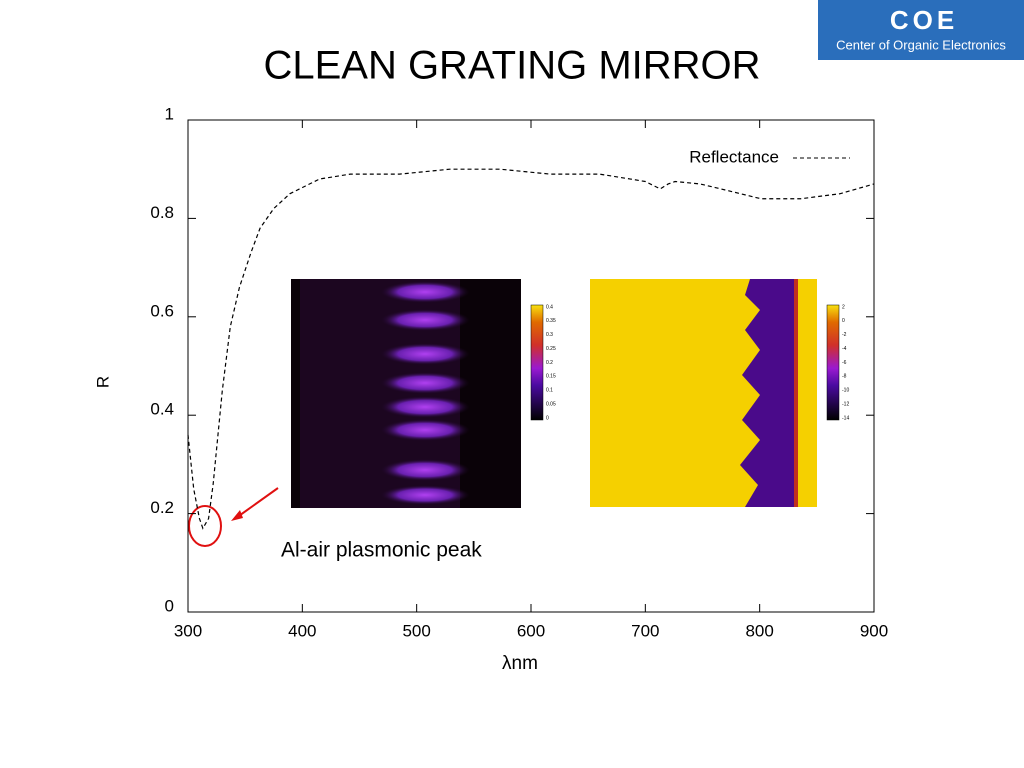 The image size is (1024, 768). Describe the element at coordinates (205, 526) in the screenshot. I see `highlight-circle` at that location.